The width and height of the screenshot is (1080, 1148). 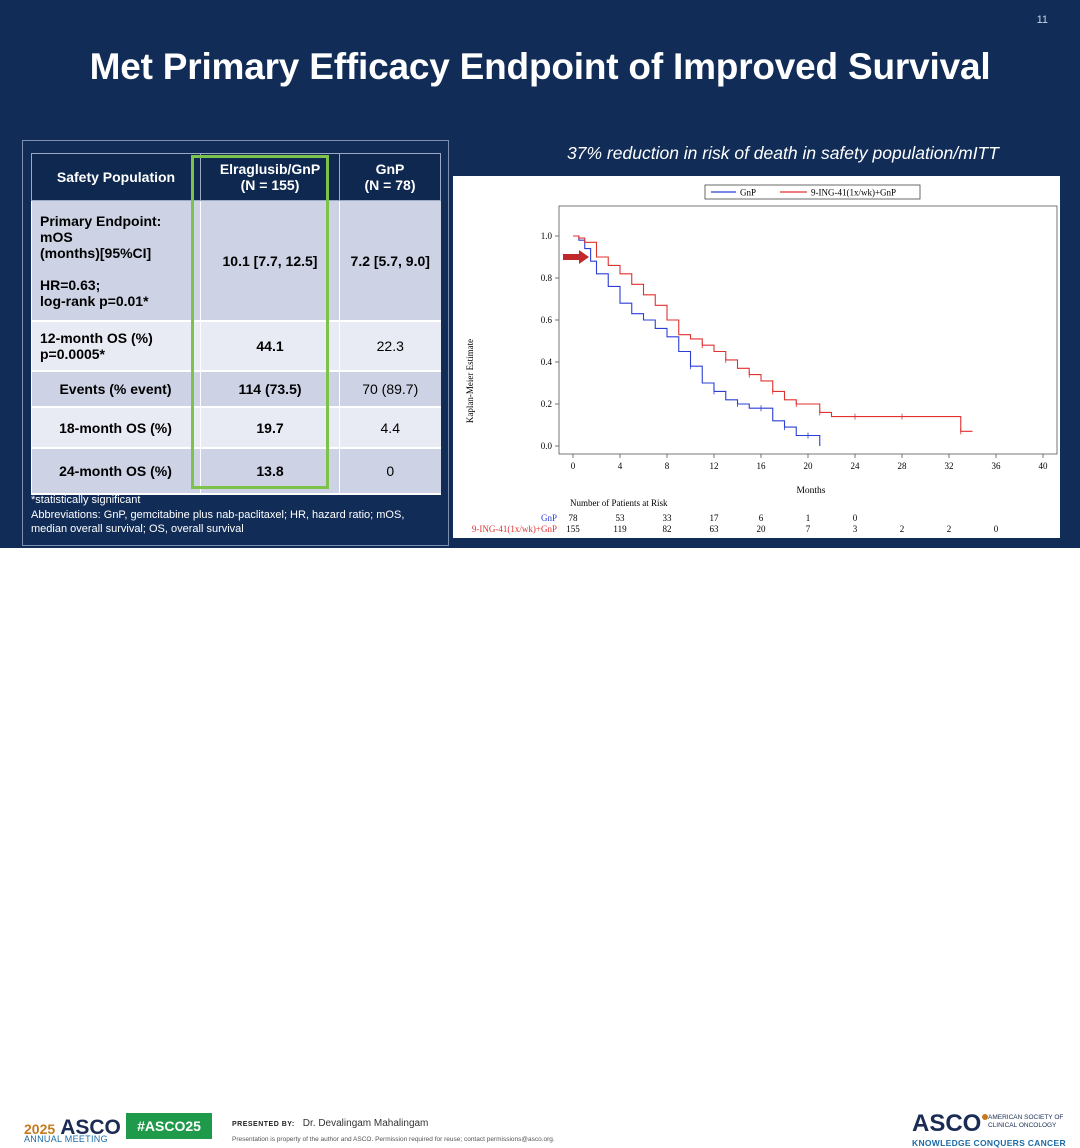 I want to click on asco-org-name: AMERICAN SOCIETY OF CLINICAL ONCOLOGY, so click(x=1025, y=1122).